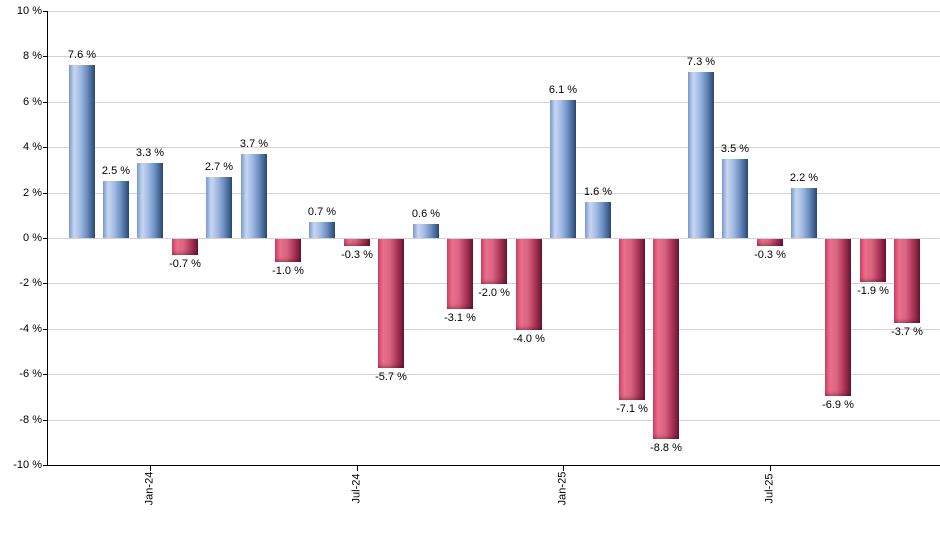 This screenshot has width=940, height=550. Describe the element at coordinates (493, 465) in the screenshot. I see `x-axis-line` at that location.